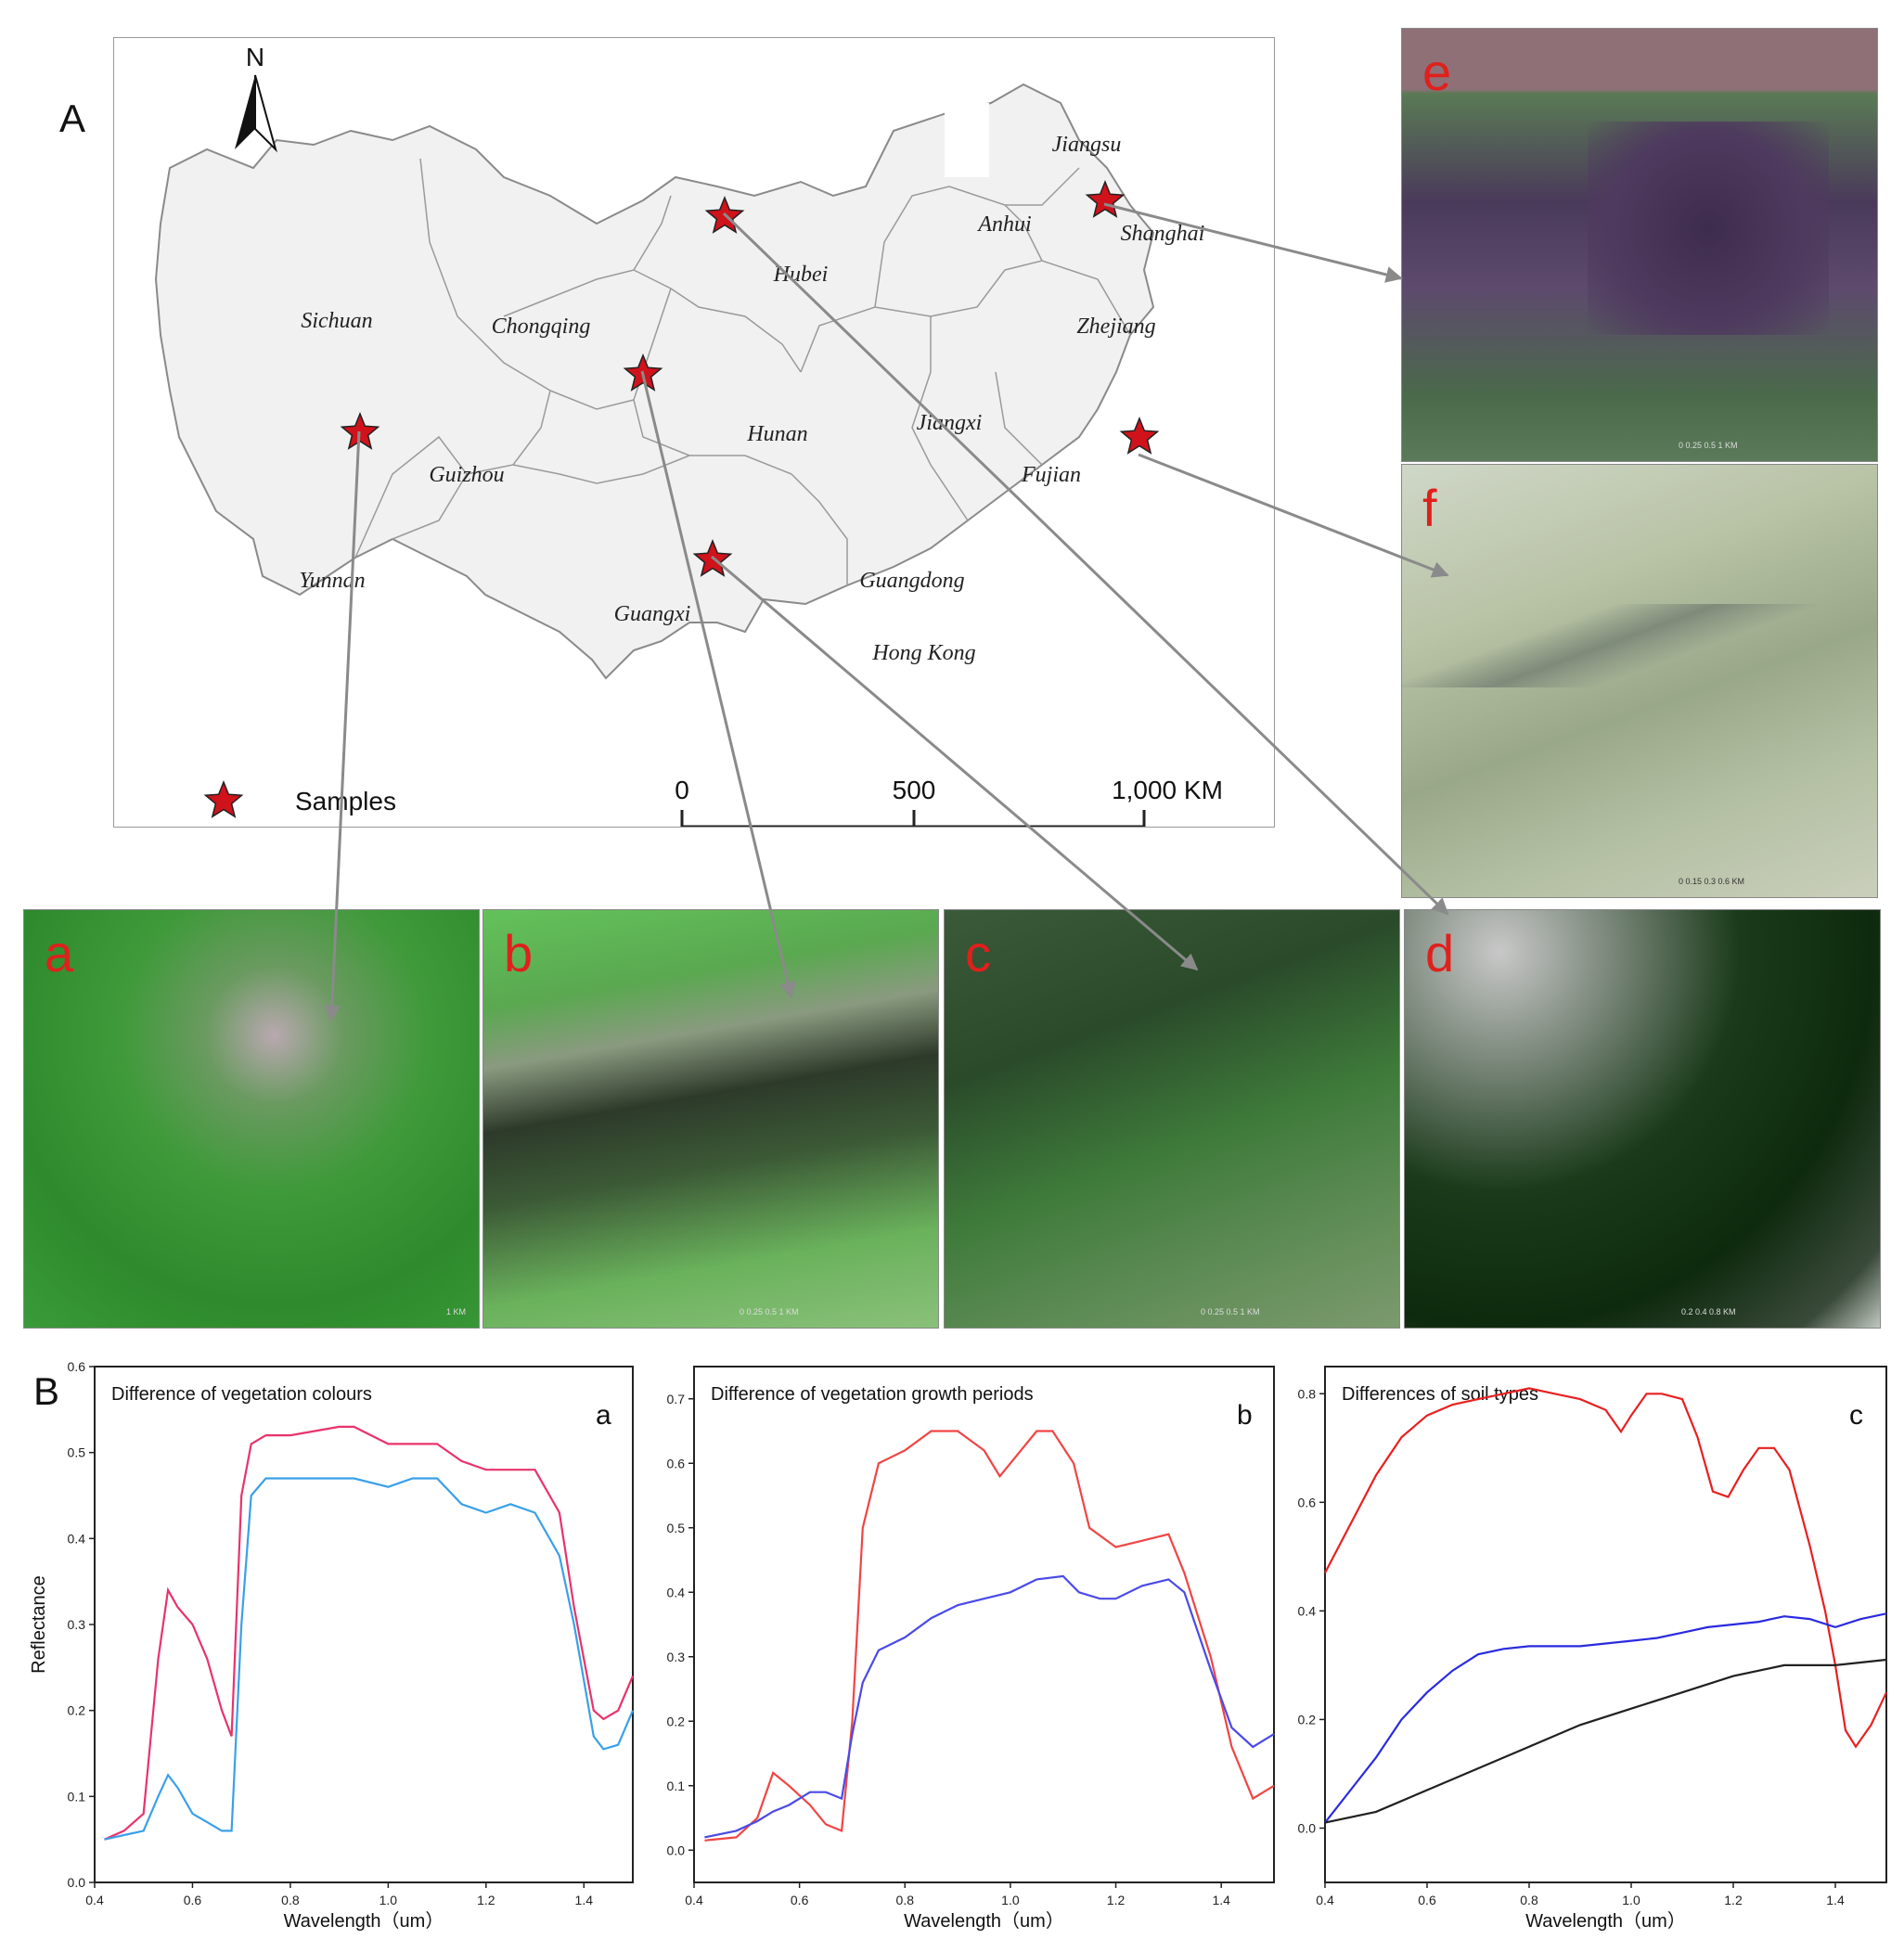  I want to click on province-label-sichuan: Sichuan, so click(336, 321).